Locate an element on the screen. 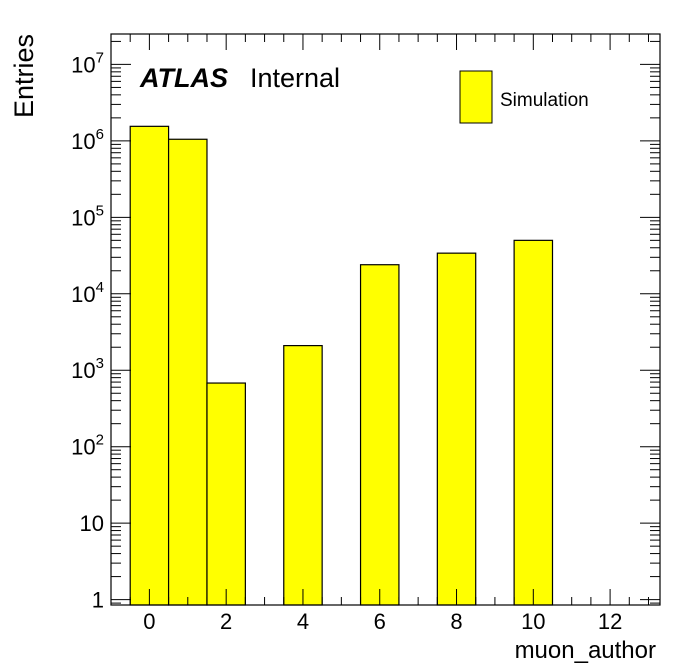 Image resolution: width=696 pixels, height=672 pixels. y-tick-label: 10³ is located at coordinates (87, 369).